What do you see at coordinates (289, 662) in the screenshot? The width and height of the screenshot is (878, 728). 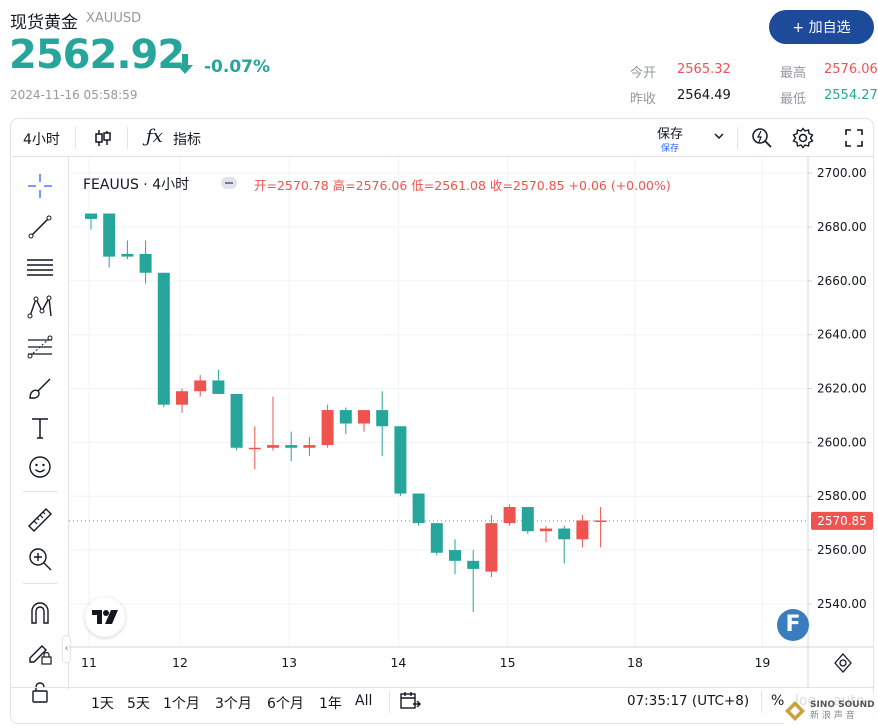 I see `time-tick-label: 13` at bounding box center [289, 662].